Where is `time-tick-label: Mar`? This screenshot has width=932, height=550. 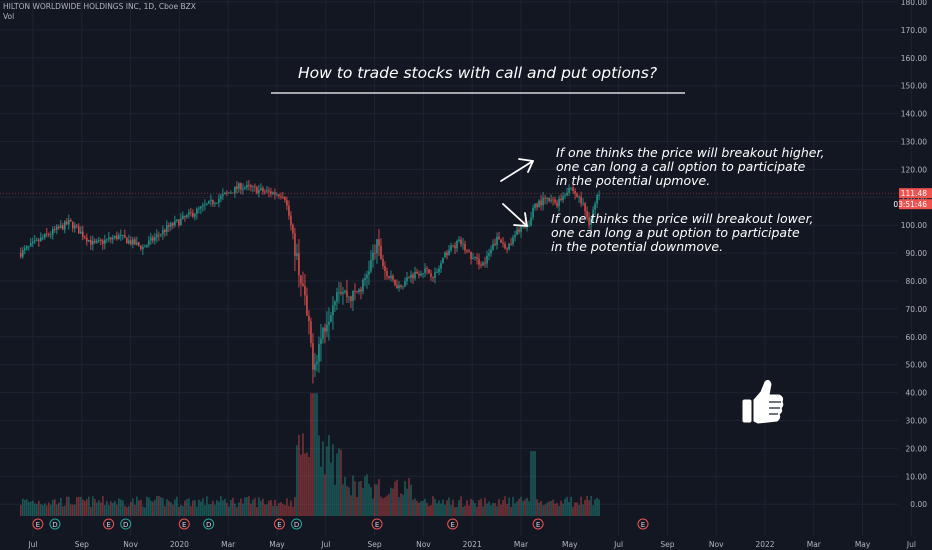
time-tick-label: Mar is located at coordinates (521, 544).